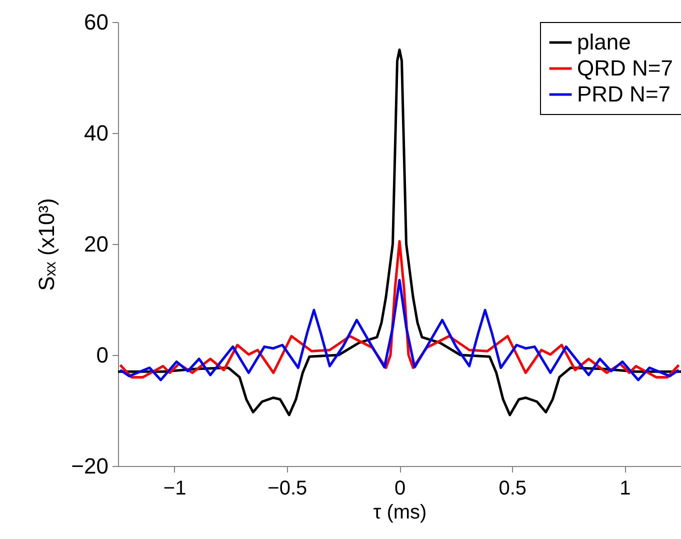 Image resolution: width=681 pixels, height=539 pixels. Describe the element at coordinates (174, 489) in the screenshot. I see `x-tick-label: −1` at that location.